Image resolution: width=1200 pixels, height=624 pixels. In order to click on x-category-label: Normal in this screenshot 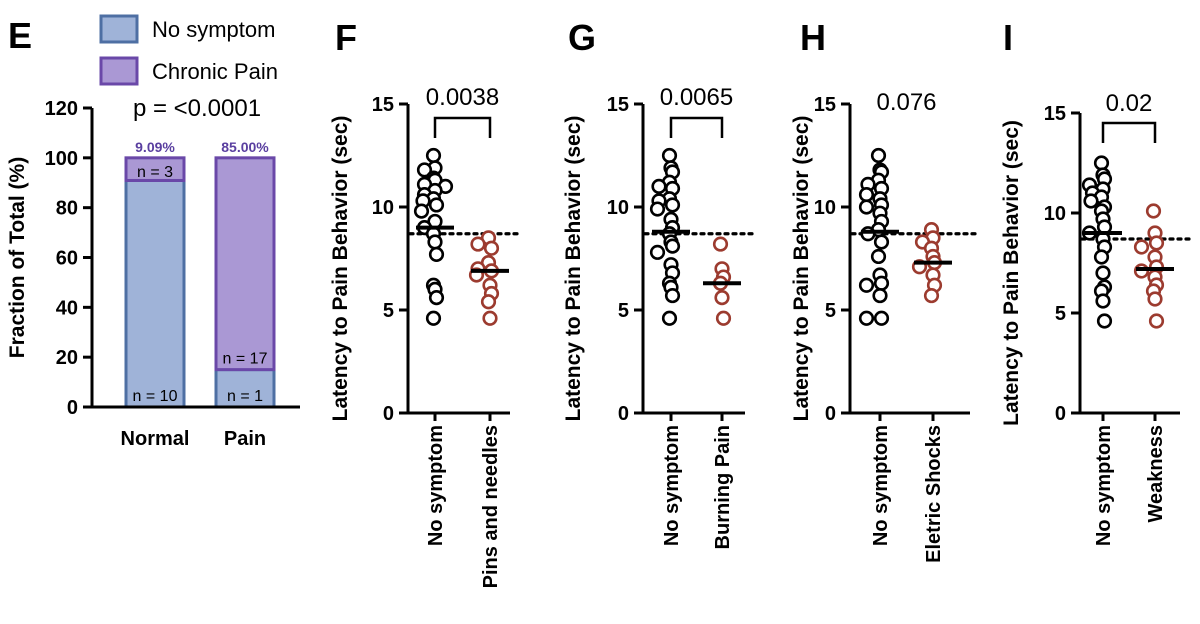, I will do `click(155, 439)`.